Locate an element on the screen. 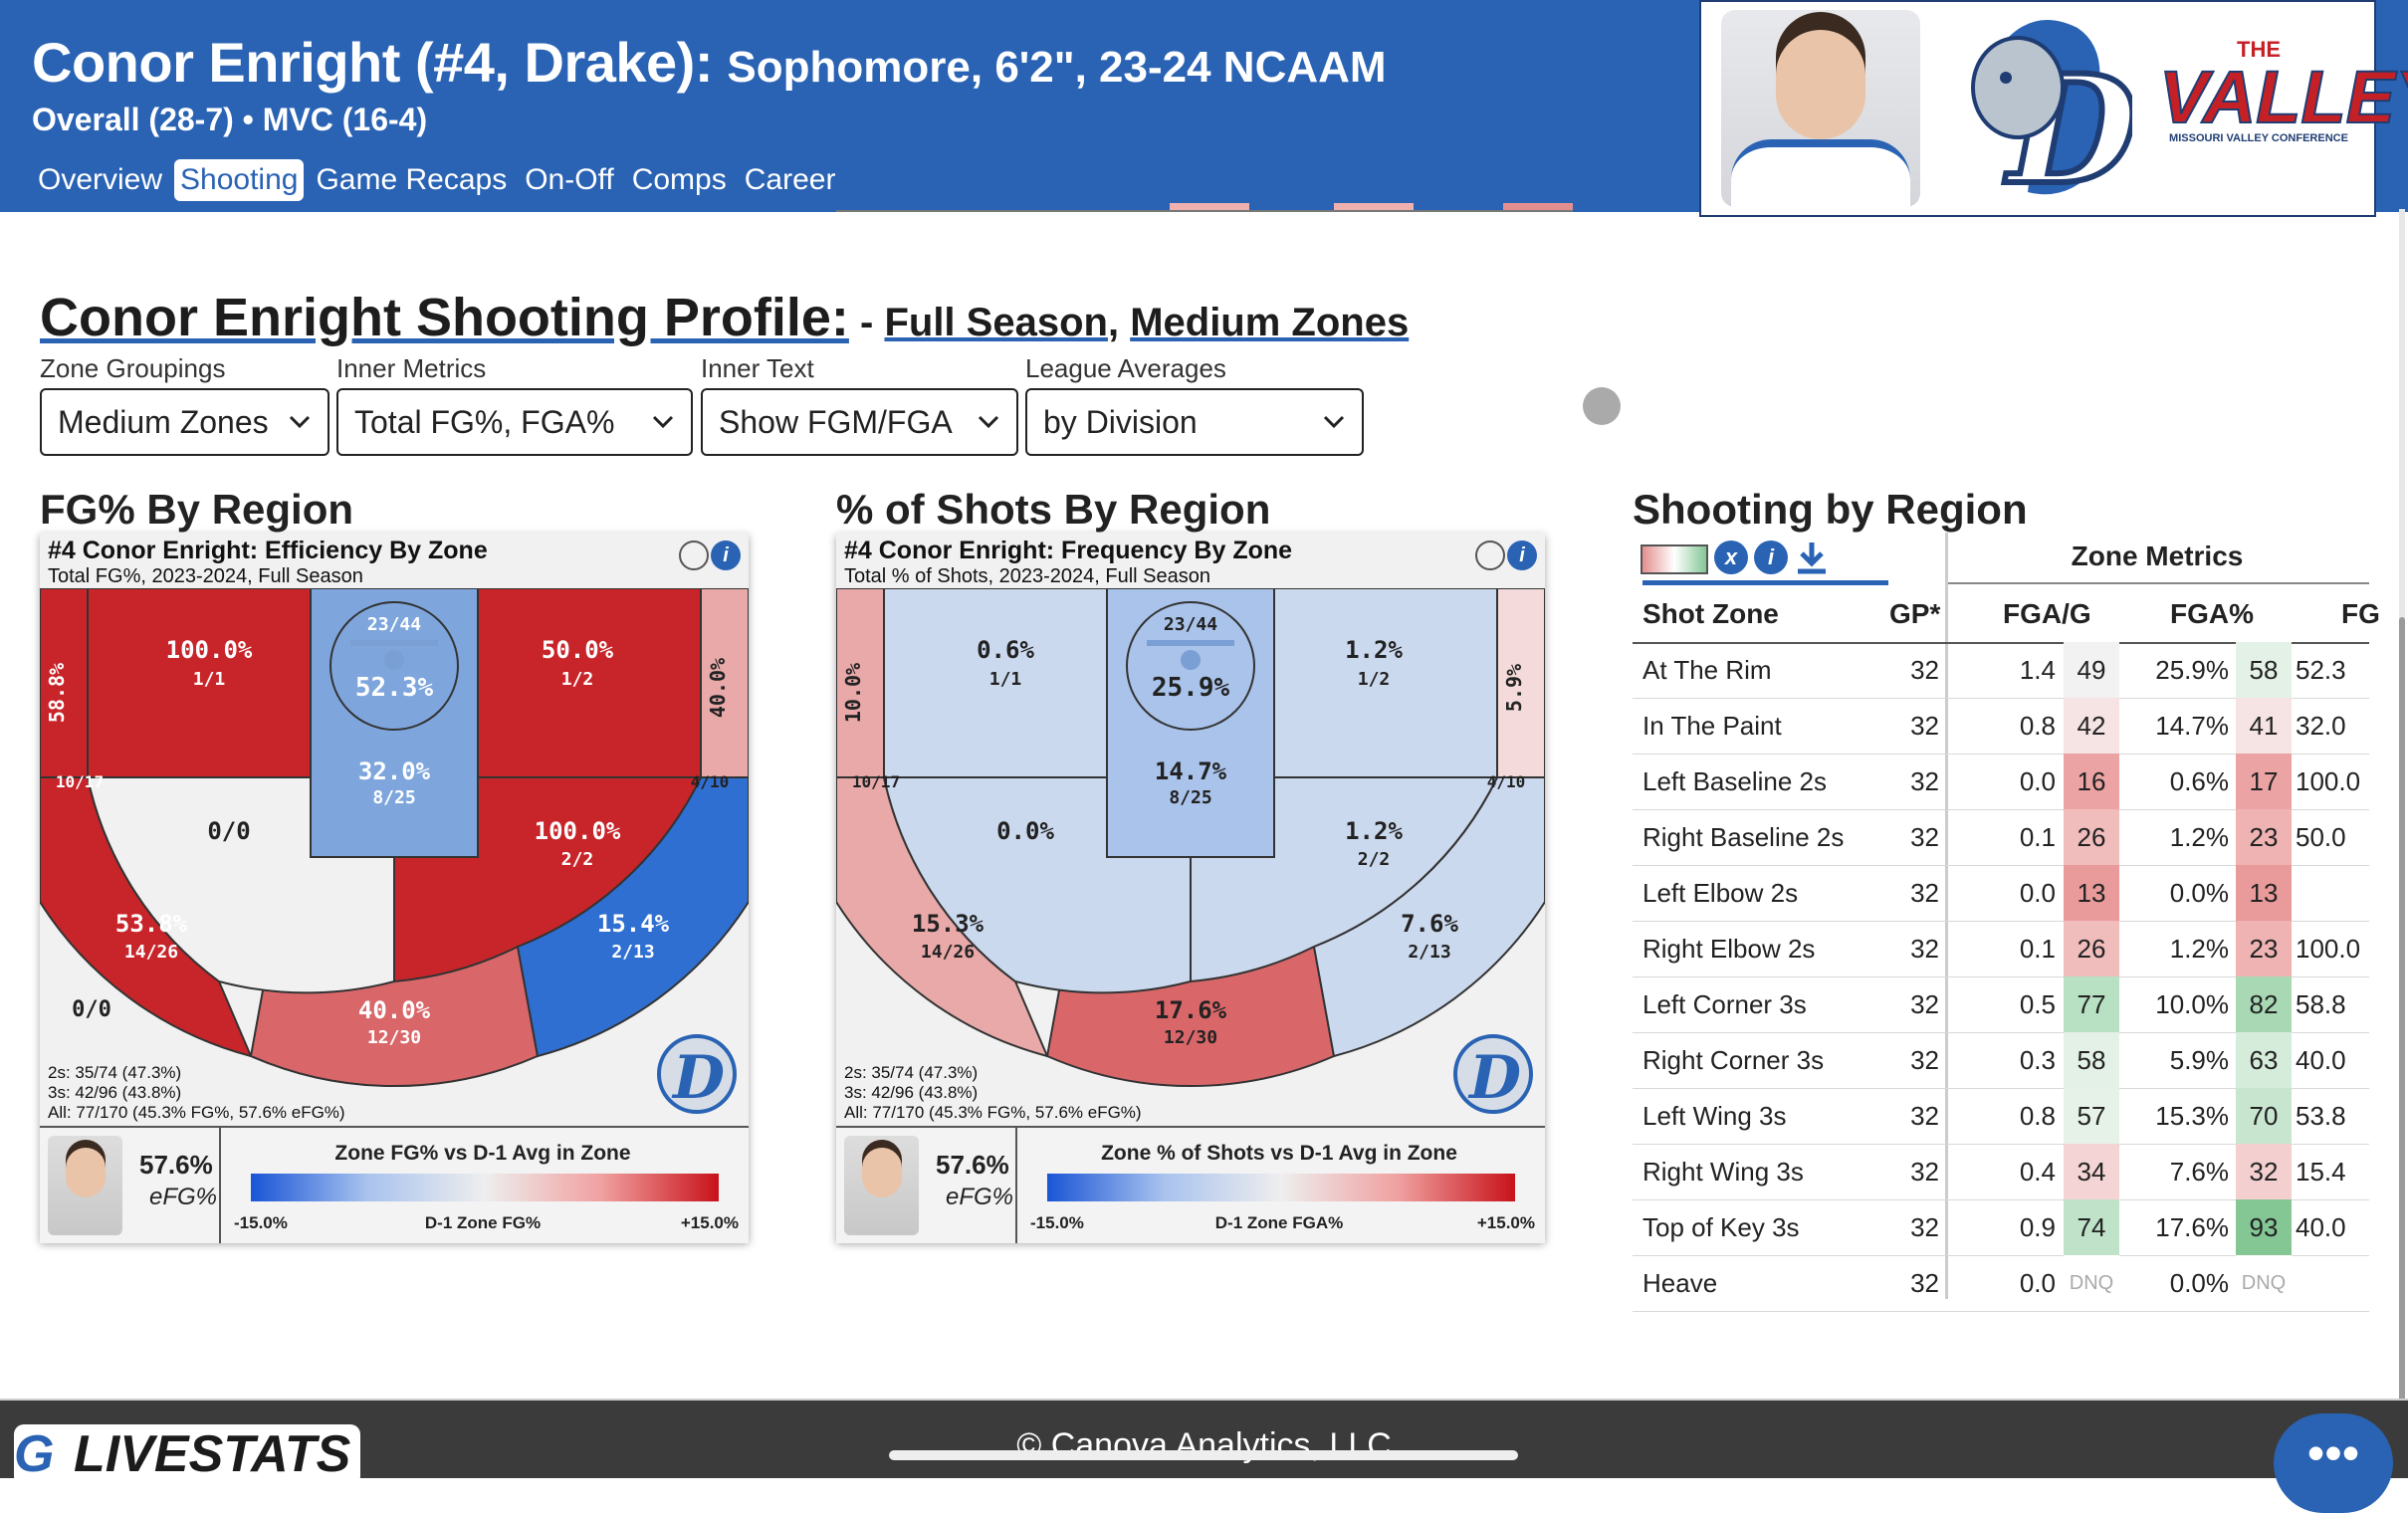 The width and height of the screenshot is (2408, 1513). tab-overview: Overview is located at coordinates (100, 179).